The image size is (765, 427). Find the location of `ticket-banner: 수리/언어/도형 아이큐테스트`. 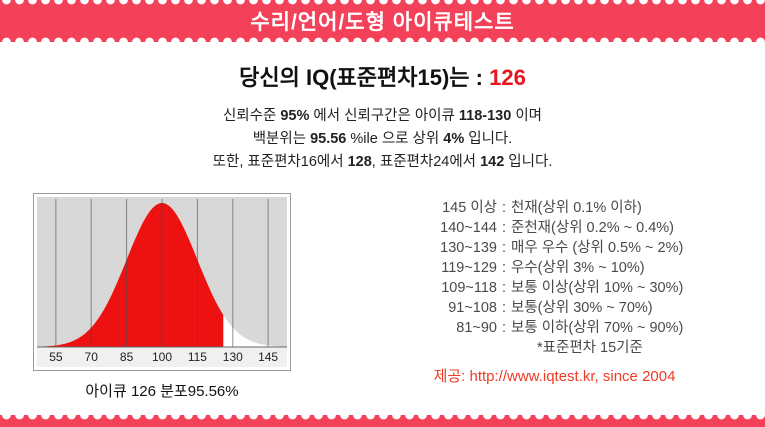

ticket-banner: 수리/언어/도형 아이큐테스트 is located at coordinates (382, 21).